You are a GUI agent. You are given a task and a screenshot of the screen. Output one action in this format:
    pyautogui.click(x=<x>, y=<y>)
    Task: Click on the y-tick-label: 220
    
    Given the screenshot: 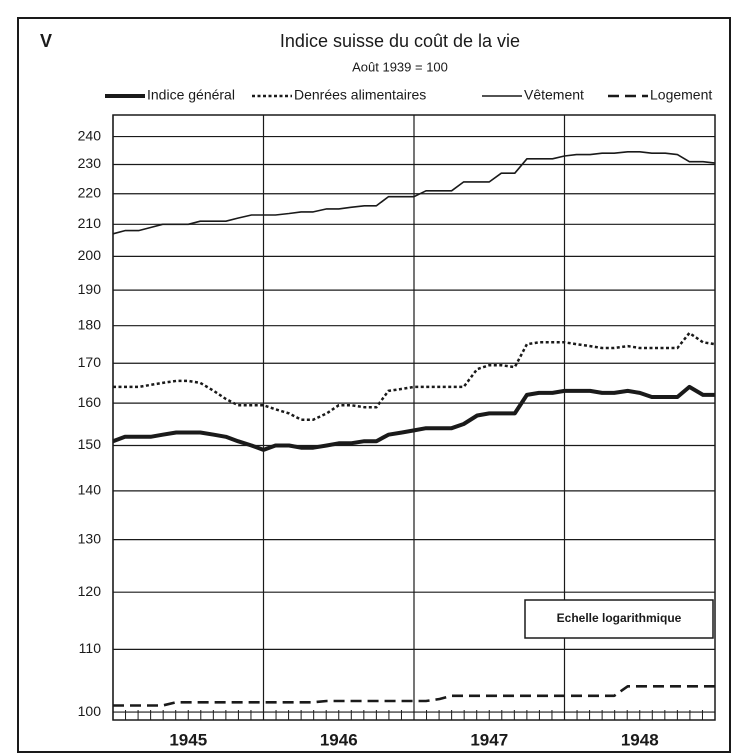 What is the action you would take?
    pyautogui.click(x=90, y=192)
    